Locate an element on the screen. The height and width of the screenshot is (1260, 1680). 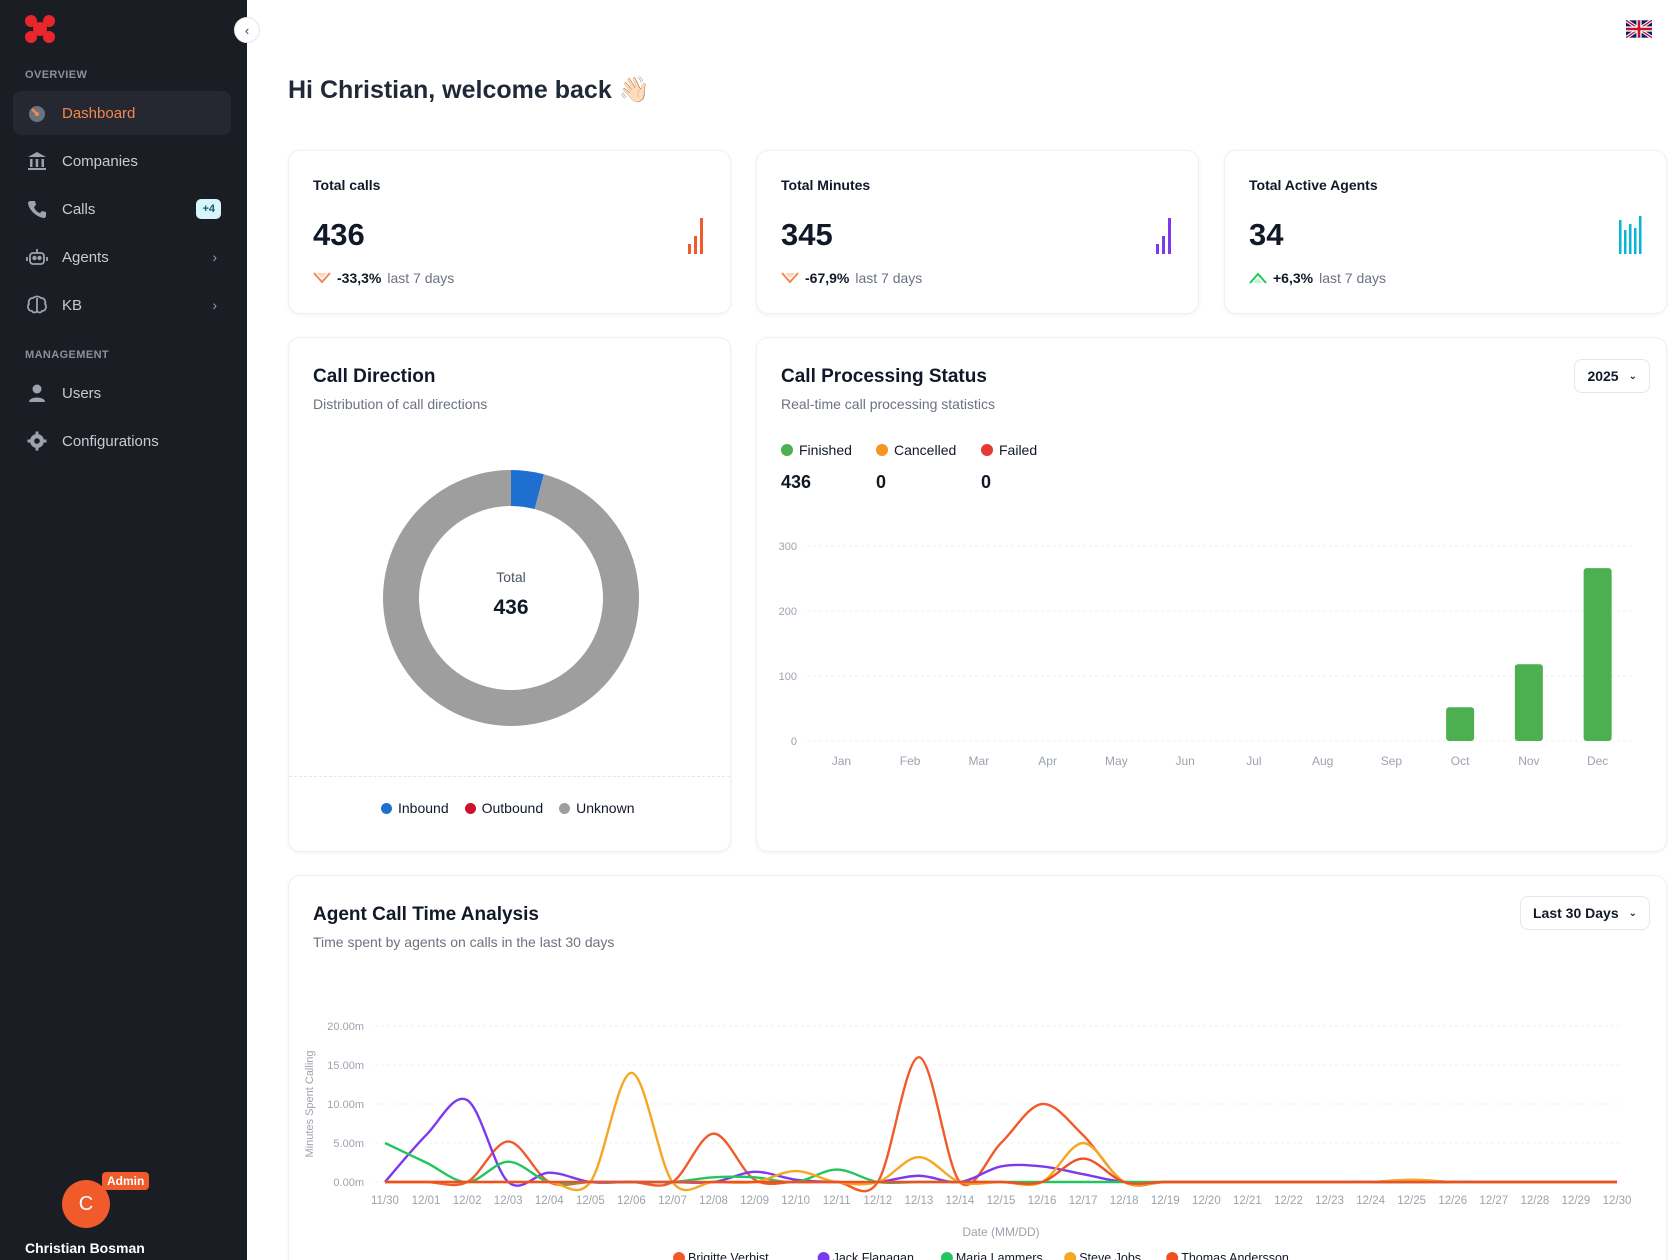
x-tick-label: 12/20 is located at coordinates (1206, 1201).